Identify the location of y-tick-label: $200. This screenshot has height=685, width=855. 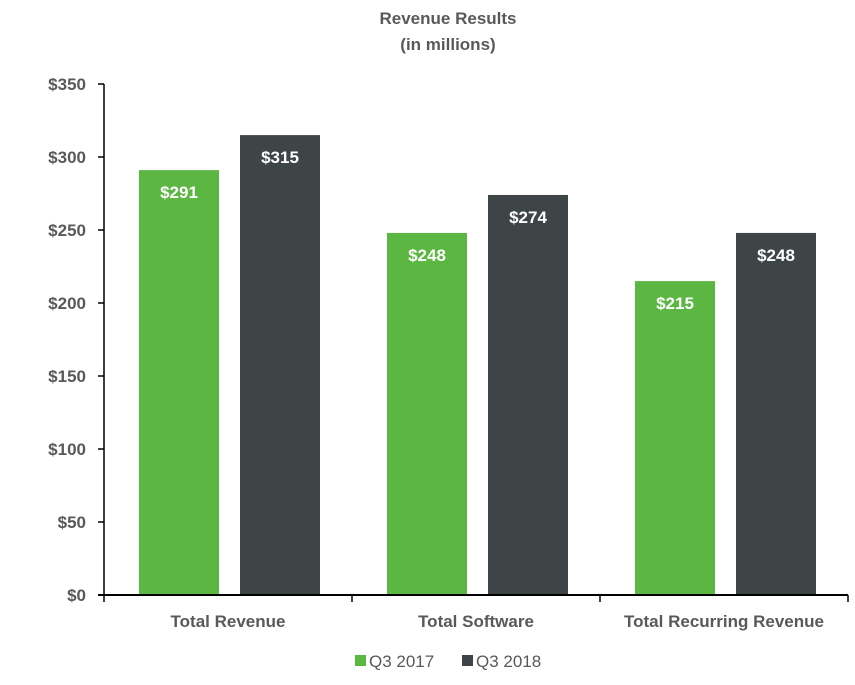
(67, 303).